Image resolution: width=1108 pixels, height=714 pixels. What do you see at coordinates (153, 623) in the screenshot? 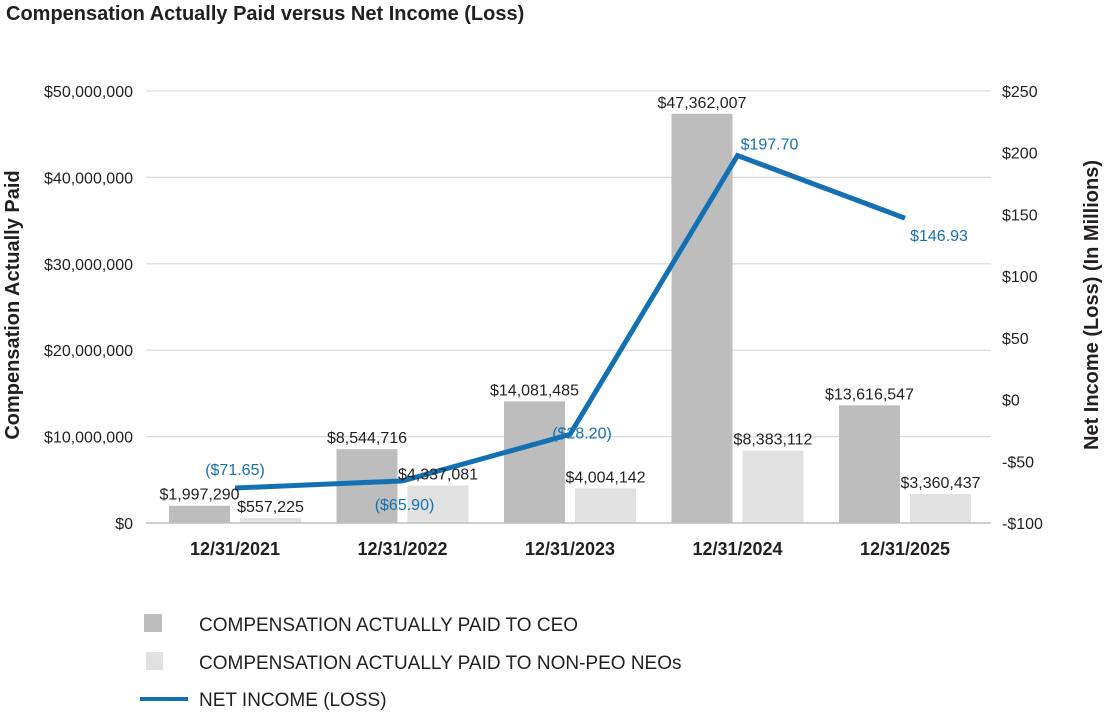
I see `legend-swatch-ceo` at bounding box center [153, 623].